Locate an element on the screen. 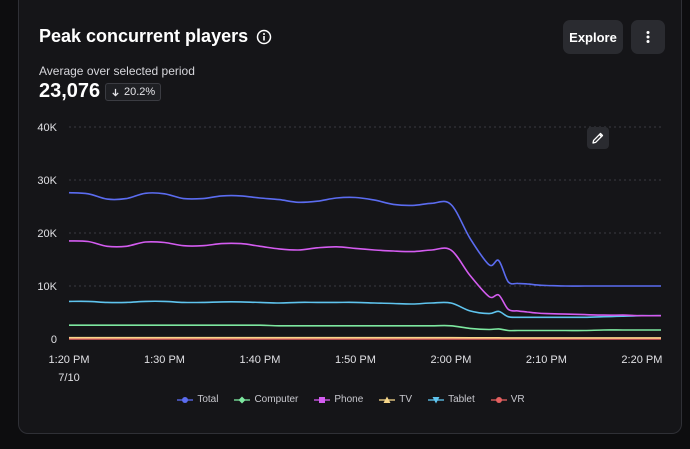 The image size is (690, 449). x-tick-label: 1:50 PM is located at coordinates (355, 360).